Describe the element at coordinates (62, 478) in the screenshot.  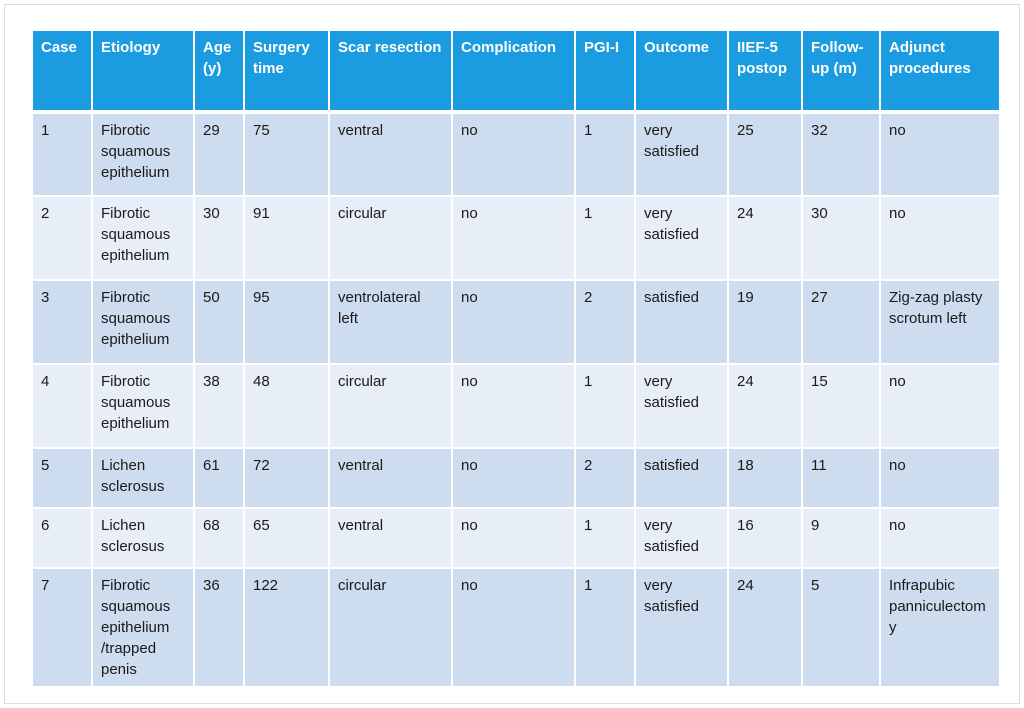
I see `cell-case: 5` at that location.